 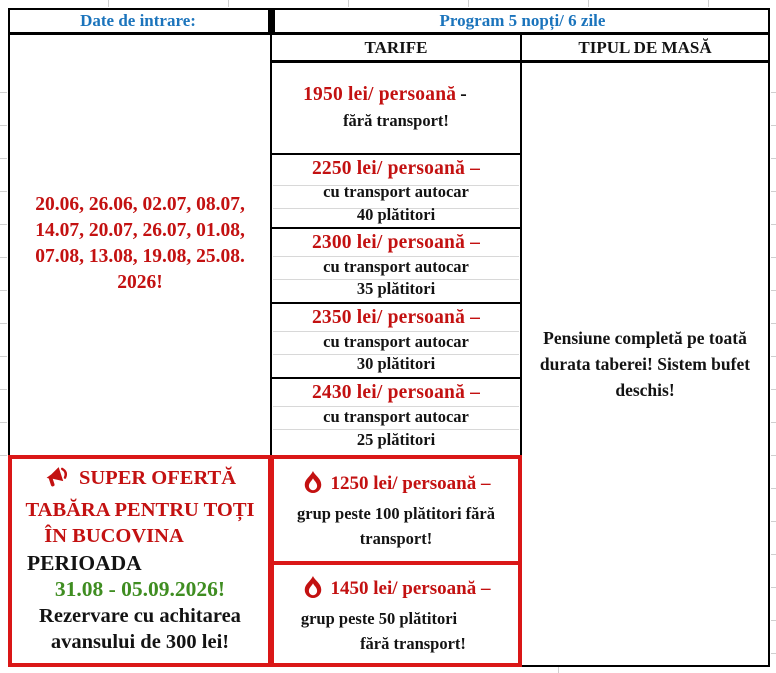 I want to click on special-tariff-detail: fără transport!, so click(x=413, y=643).